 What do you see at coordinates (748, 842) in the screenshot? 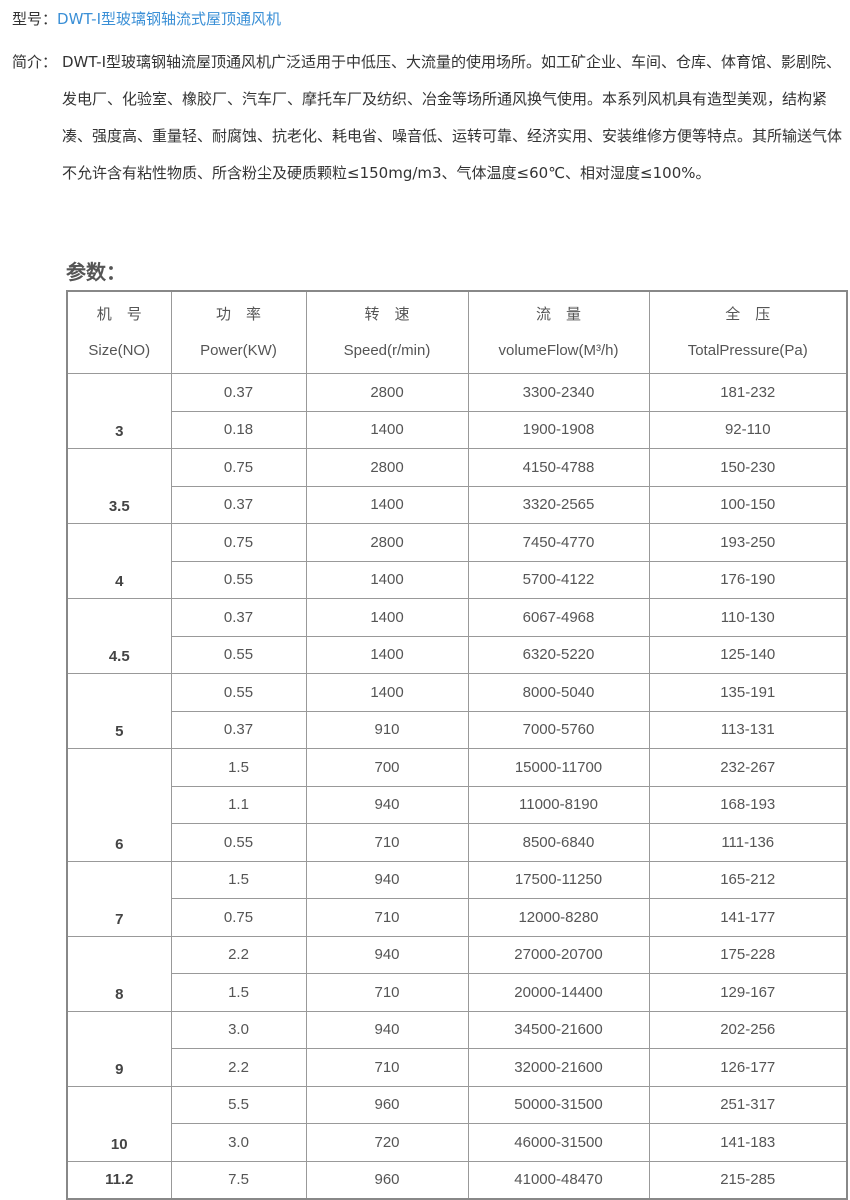
I see `table-cell: 111-136` at bounding box center [748, 842].